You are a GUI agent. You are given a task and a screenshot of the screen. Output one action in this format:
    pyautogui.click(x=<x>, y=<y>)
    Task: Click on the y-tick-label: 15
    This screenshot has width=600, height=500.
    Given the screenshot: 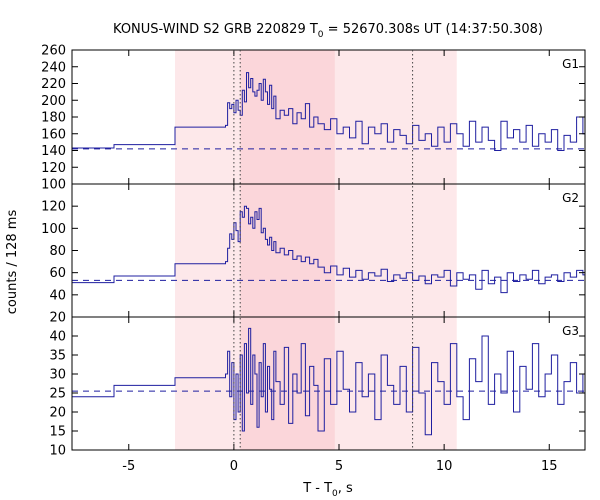 What is the action you would take?
    pyautogui.click(x=57, y=432)
    